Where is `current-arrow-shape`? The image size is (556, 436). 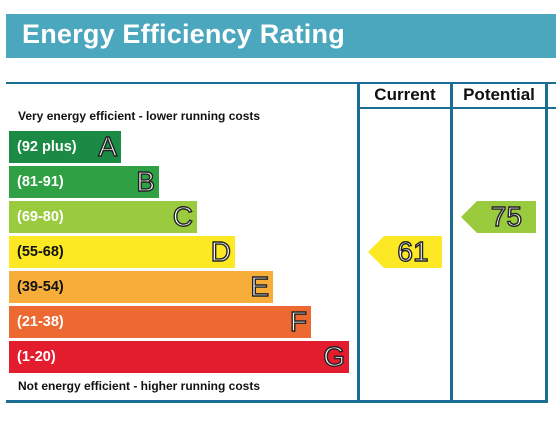
current-arrow-shape is located at coordinates (405, 252).